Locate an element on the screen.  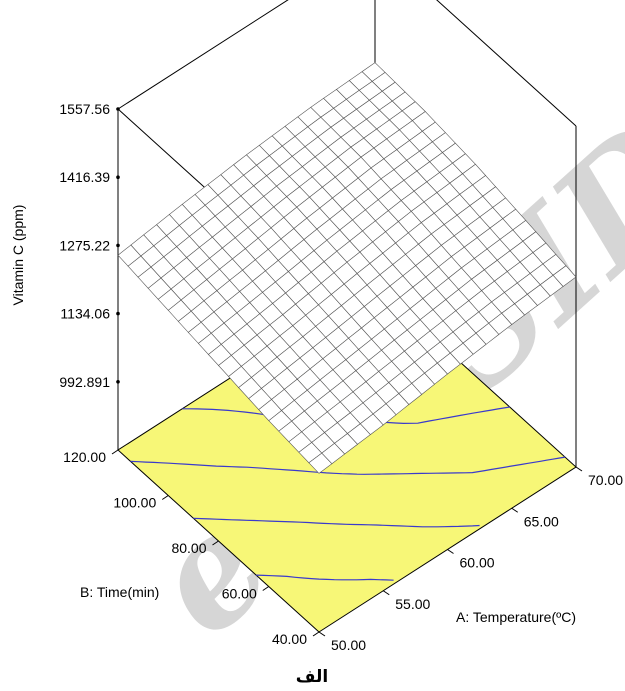
x-tick-label: 50.00 is located at coordinates (348, 645).